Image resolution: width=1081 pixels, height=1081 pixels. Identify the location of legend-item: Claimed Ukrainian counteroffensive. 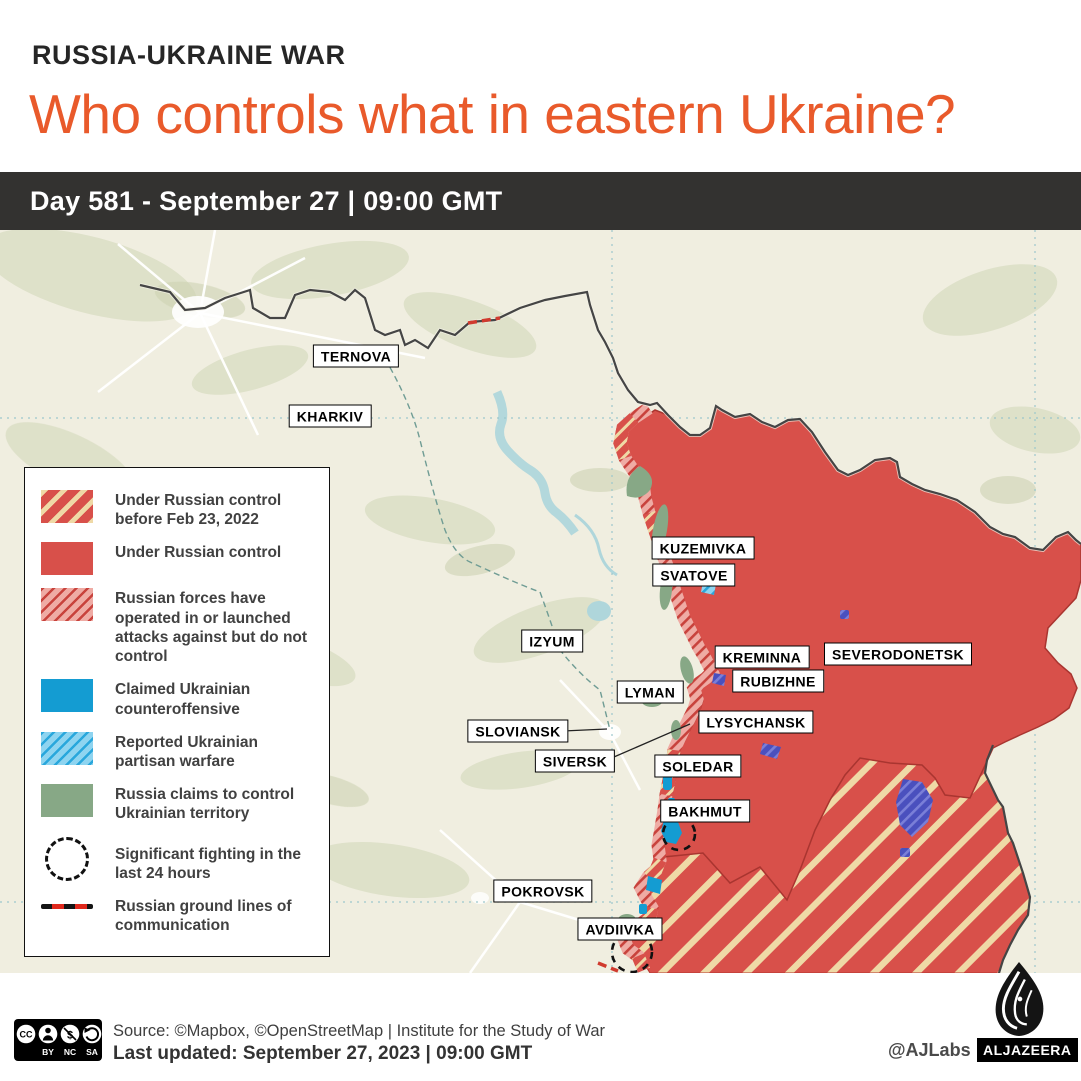
(177, 698).